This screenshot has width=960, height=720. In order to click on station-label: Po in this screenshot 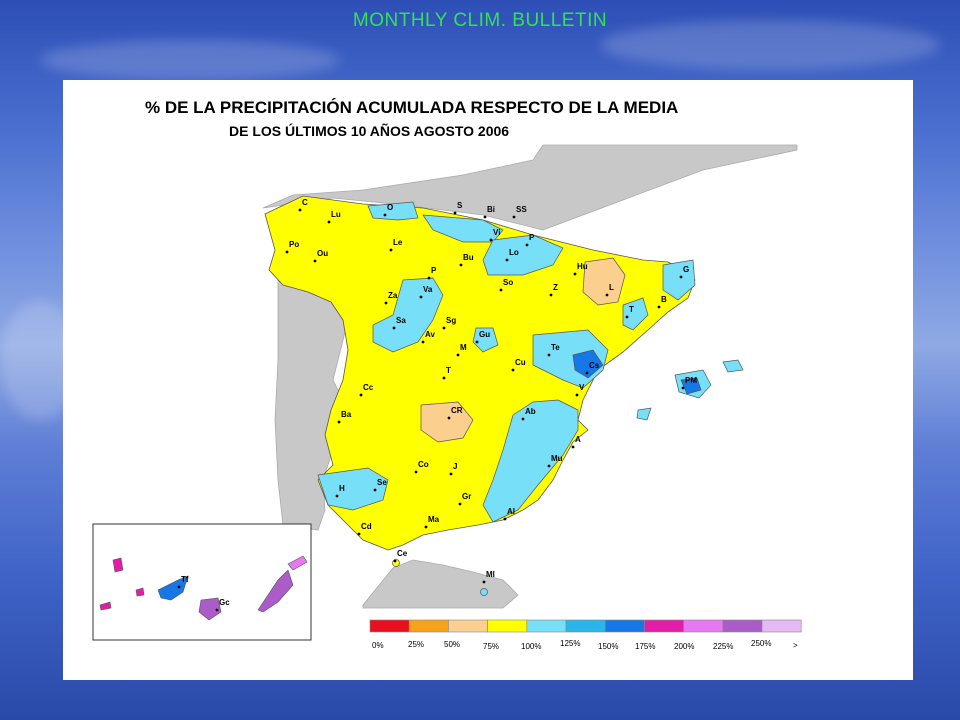, I will do `click(294, 244)`.